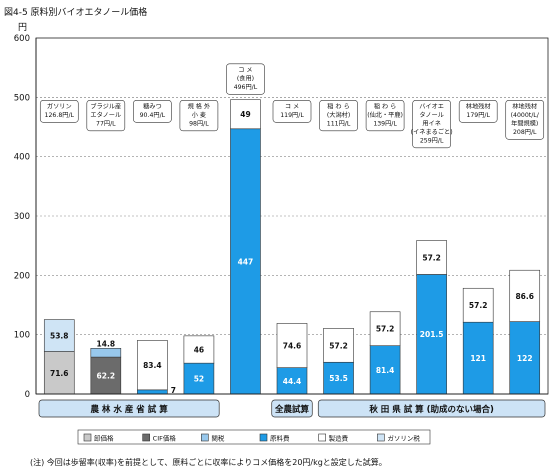 This screenshot has width=560, height=472. Describe the element at coordinates (153, 115) in the screenshot. I see `callout-price: 90.4円/L` at that location.